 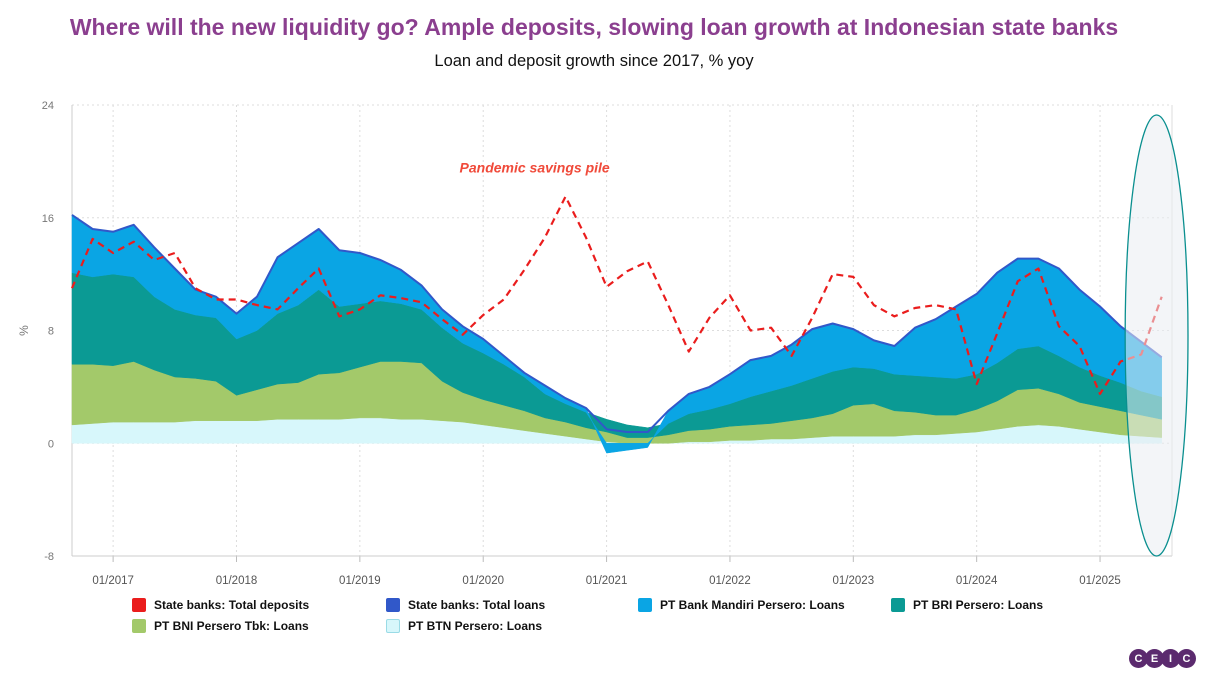 I want to click on y-tick-label: 8, so click(x=51, y=332).